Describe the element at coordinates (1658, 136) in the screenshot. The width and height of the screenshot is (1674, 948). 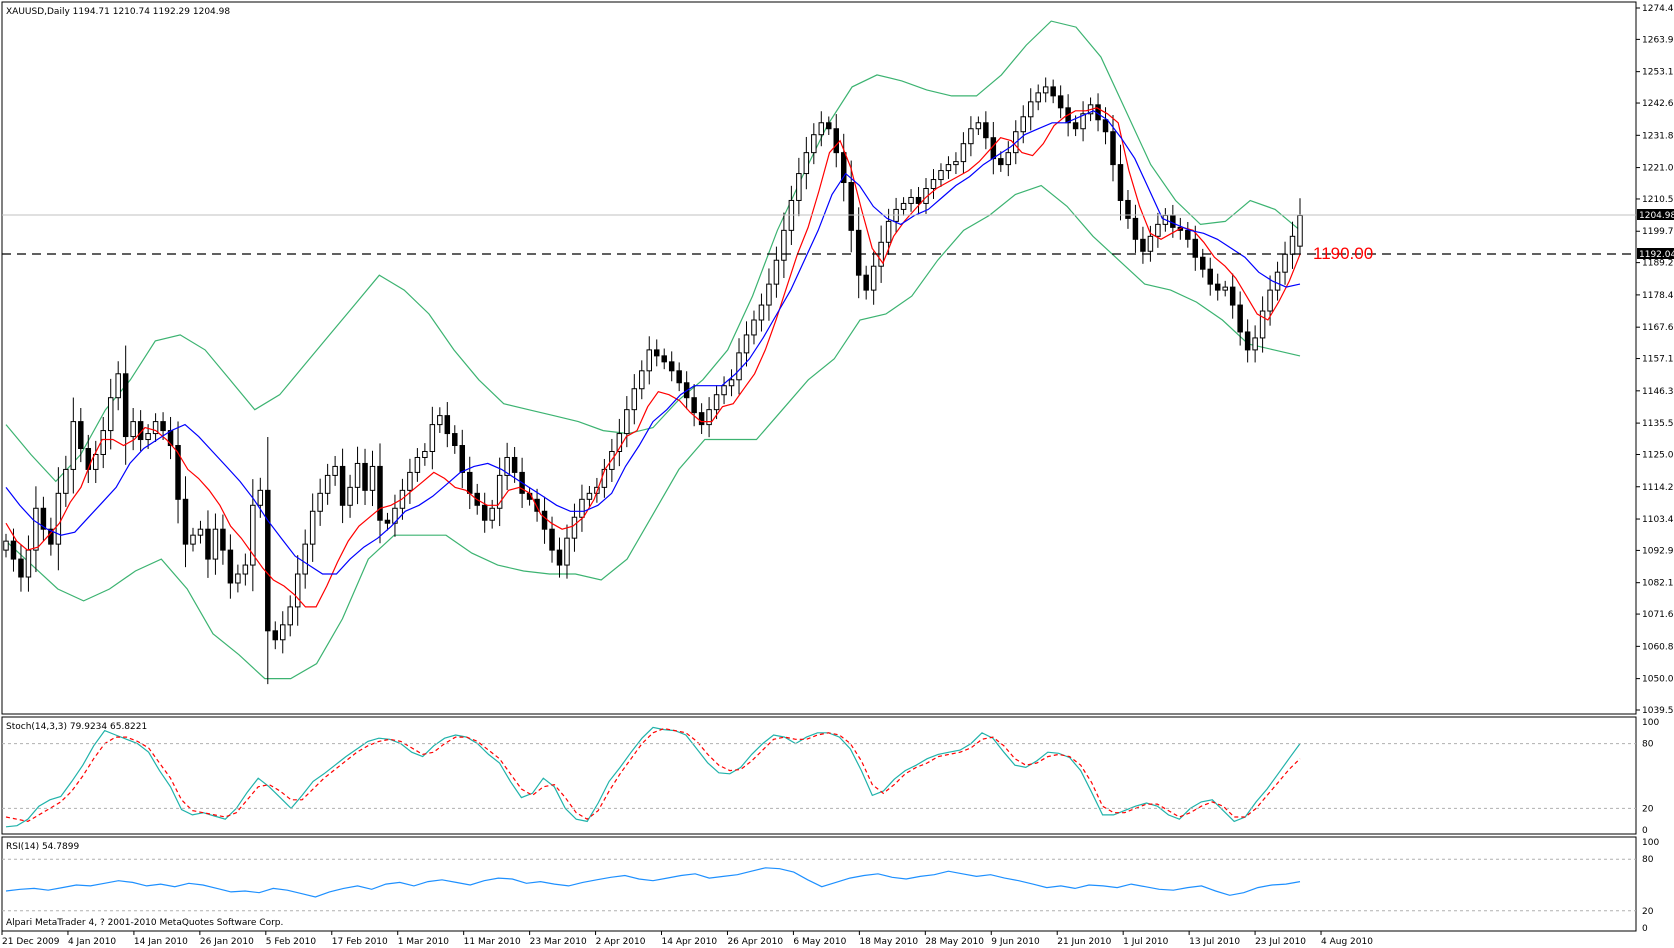
I see `price-tick-label: 1231.80` at that location.